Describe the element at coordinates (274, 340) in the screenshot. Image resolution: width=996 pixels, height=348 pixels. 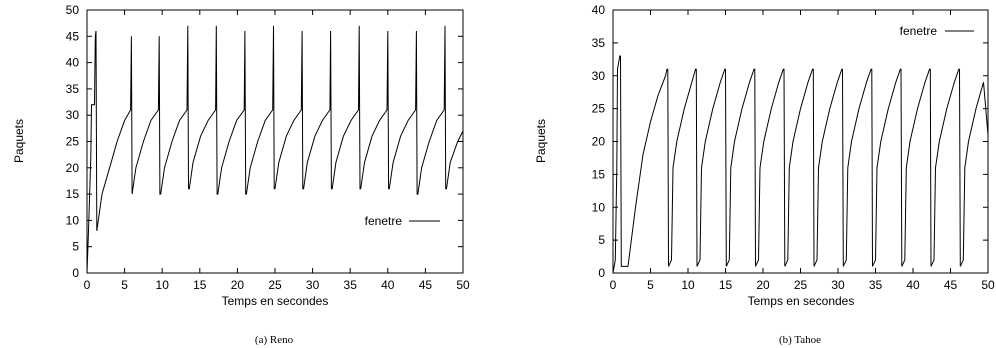
I see `caption: (a) Reno` at that location.